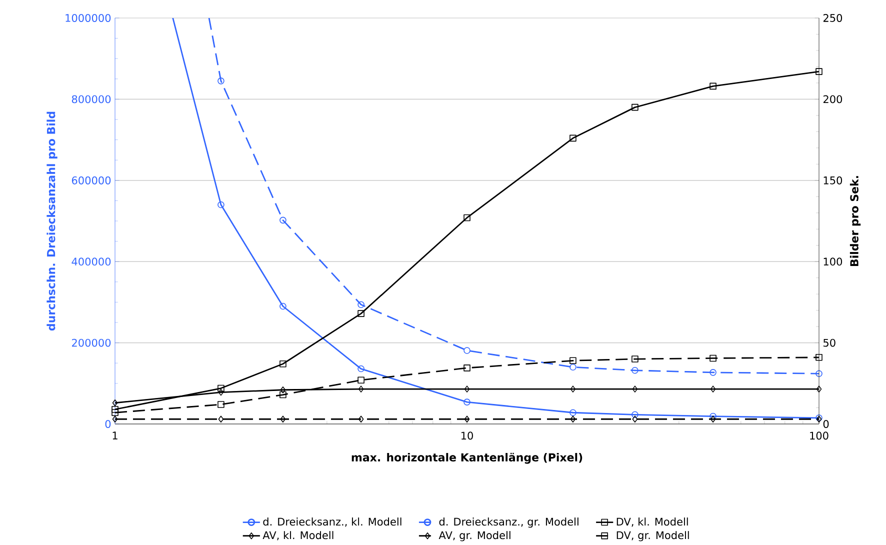  What do you see at coordinates (91, 342) in the screenshot?
I see `y-tick-label: 200000` at bounding box center [91, 342].